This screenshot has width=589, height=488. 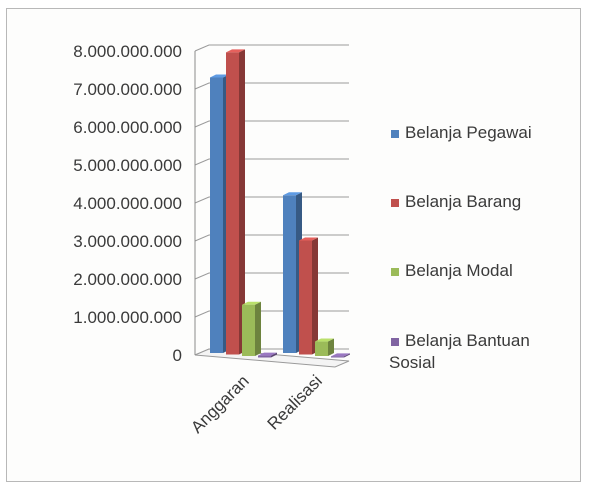 I want to click on y-tick-label: 8.000.000.000, so click(x=127, y=51).